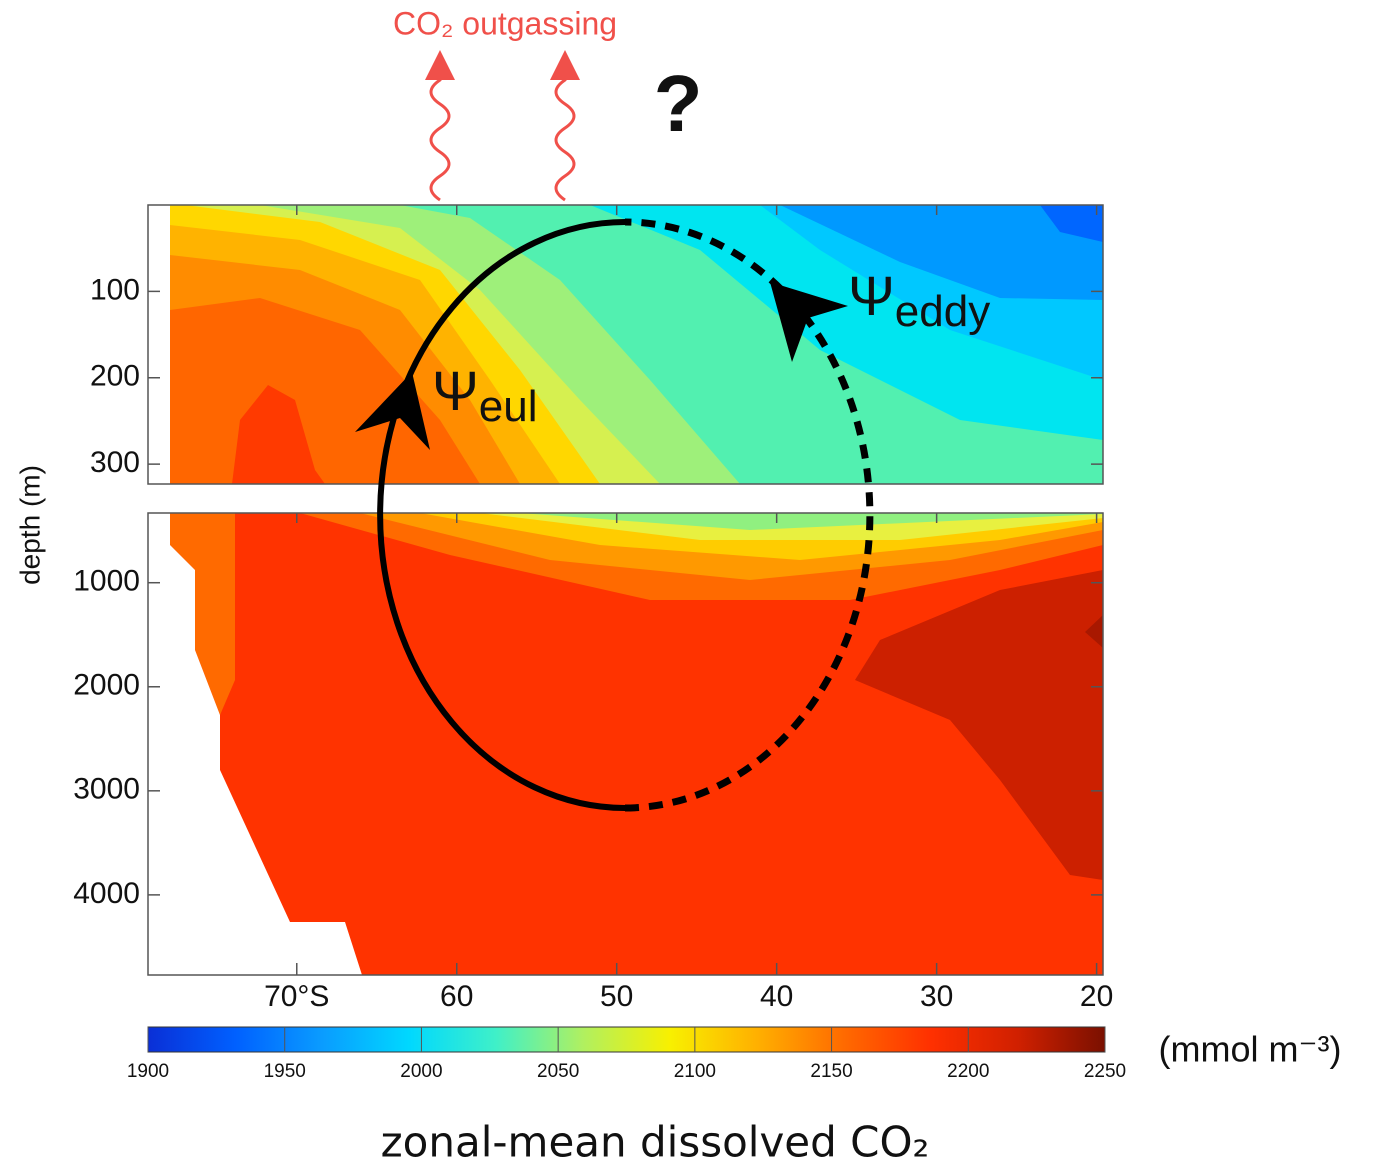 This screenshot has height=1174, width=1374. Describe the element at coordinates (626, 1039) in the screenshot. I see `colorbar` at that location.